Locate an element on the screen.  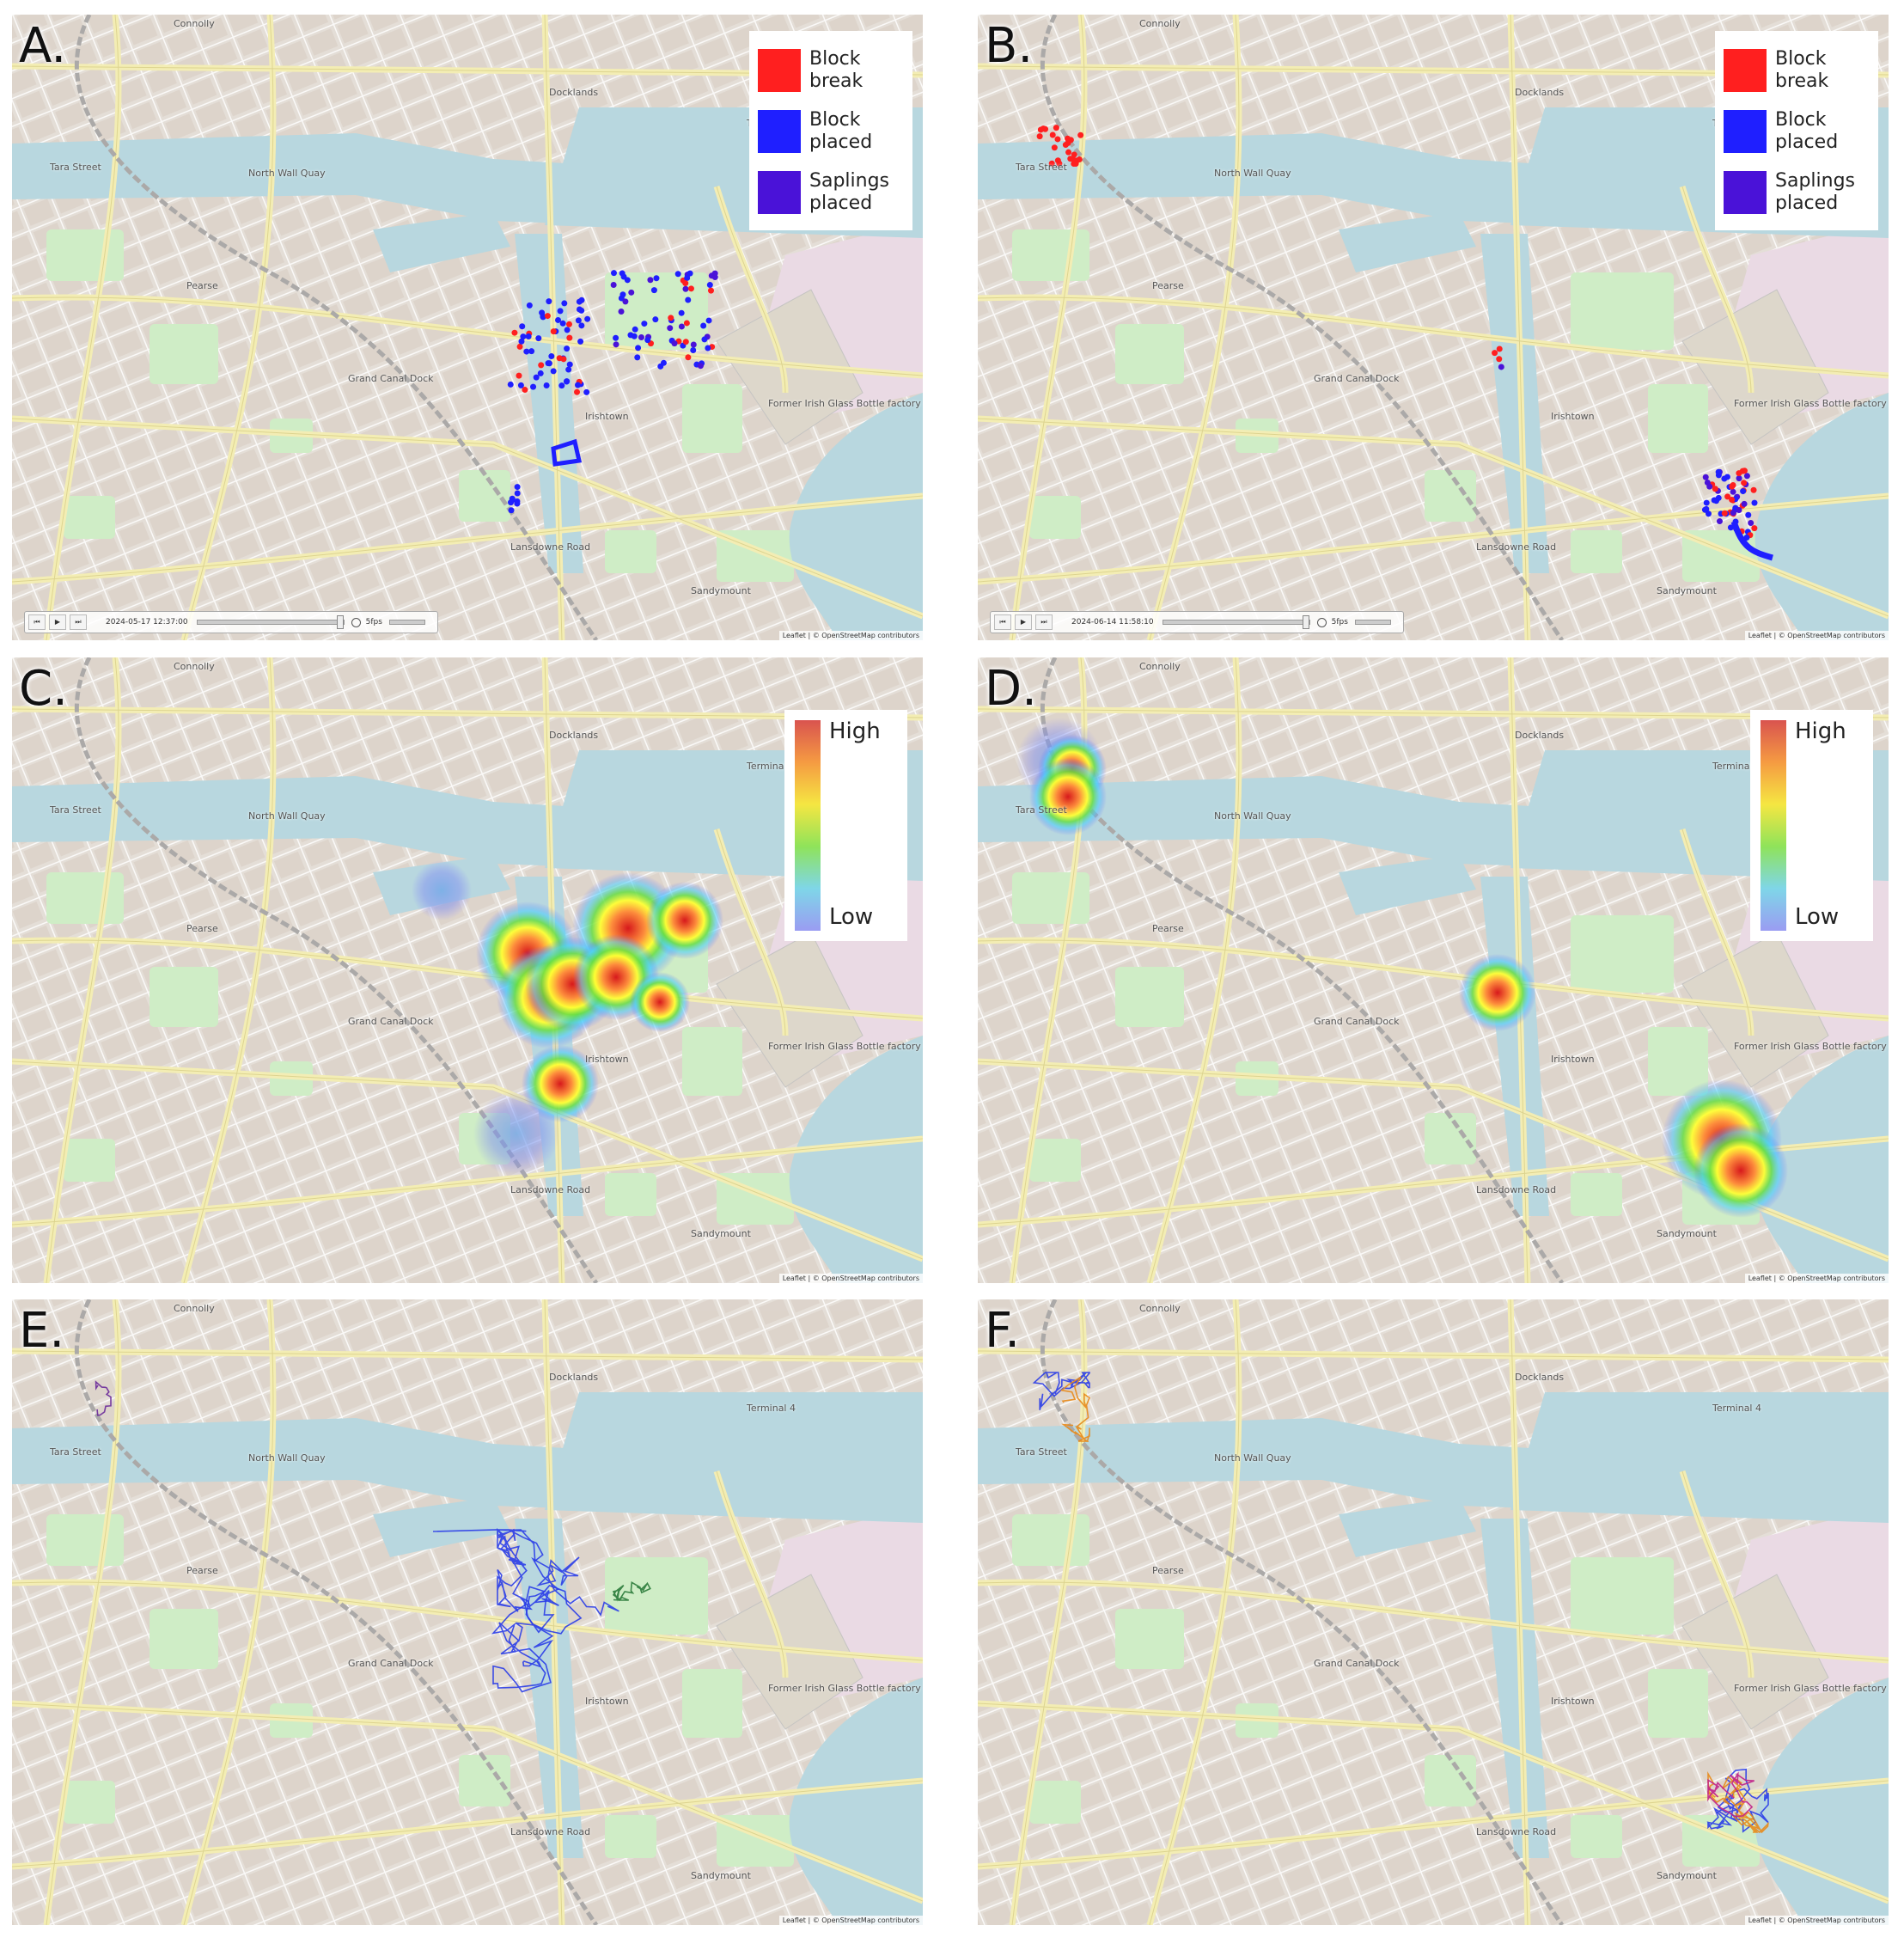
legend-item: Block placed is located at coordinates (831, 131).